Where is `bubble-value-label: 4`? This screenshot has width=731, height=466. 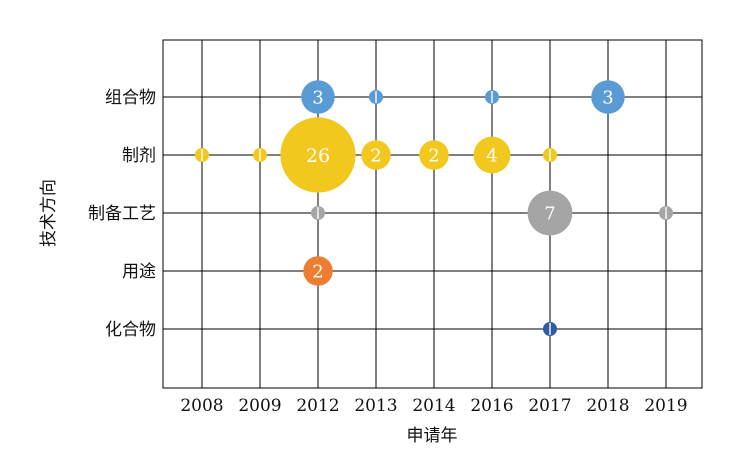 bubble-value-label: 4 is located at coordinates (491, 155).